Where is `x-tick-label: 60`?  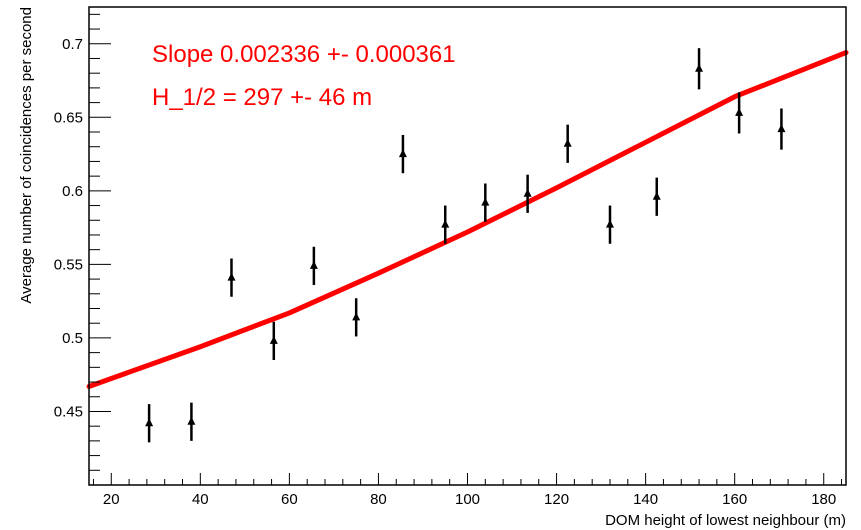 x-tick-label: 60 is located at coordinates (289, 499).